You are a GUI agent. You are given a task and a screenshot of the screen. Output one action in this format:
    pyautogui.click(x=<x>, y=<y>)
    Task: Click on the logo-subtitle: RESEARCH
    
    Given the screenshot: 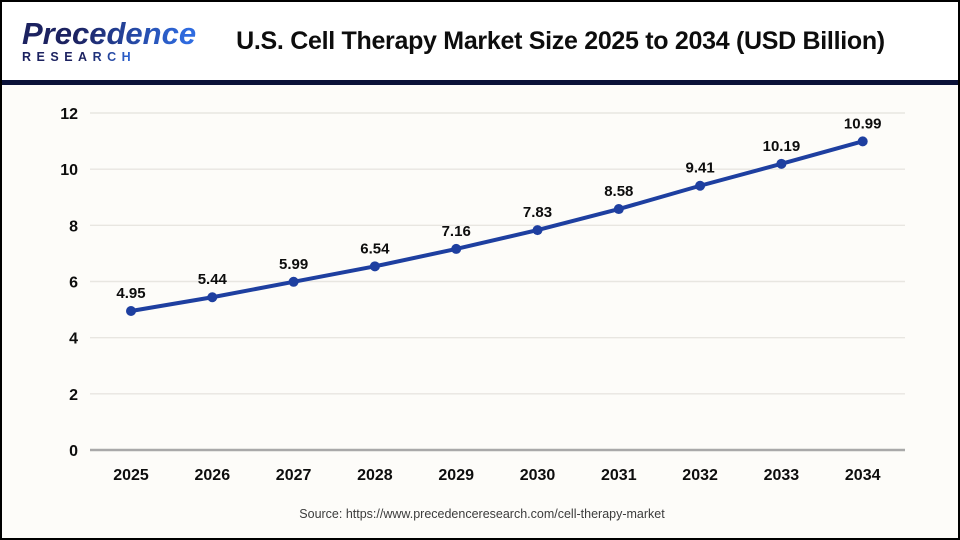 What is the action you would take?
    pyautogui.click(x=79, y=56)
    